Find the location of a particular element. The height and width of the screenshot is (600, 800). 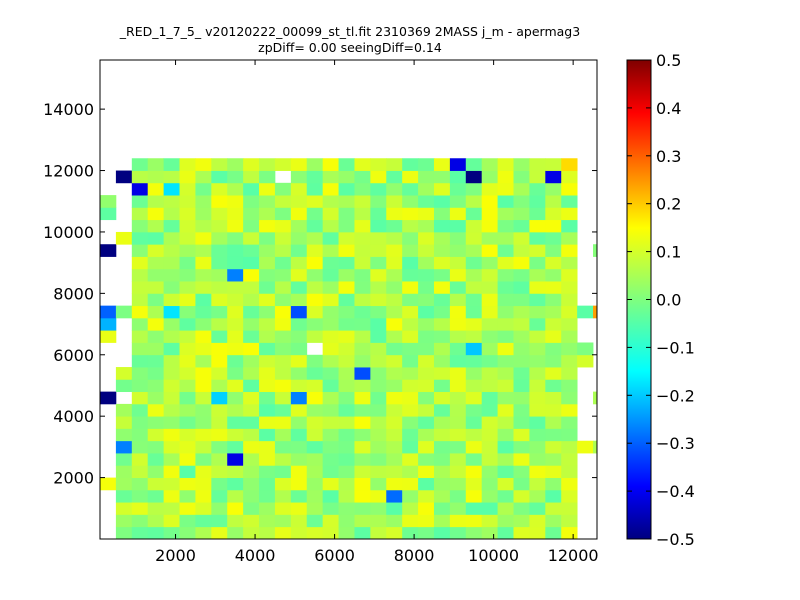

y-tick-label: 2000 is located at coordinates (73, 478).